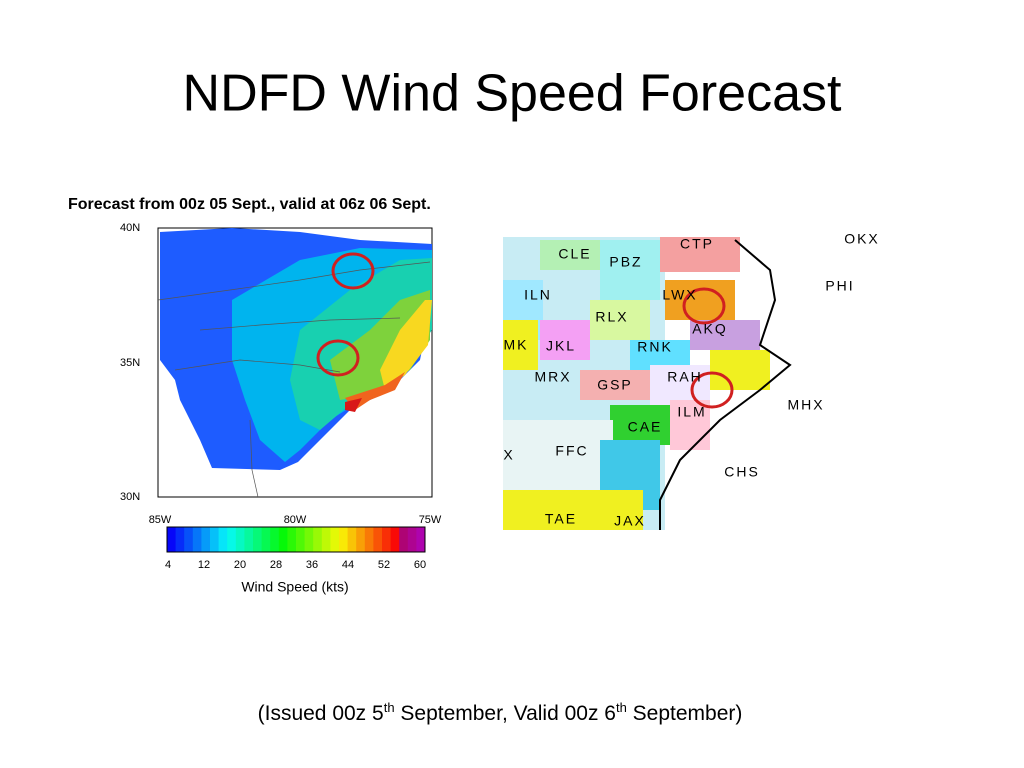 This screenshot has width=1024, height=768. I want to click on colorbar-tick-label: 20, so click(240, 565).